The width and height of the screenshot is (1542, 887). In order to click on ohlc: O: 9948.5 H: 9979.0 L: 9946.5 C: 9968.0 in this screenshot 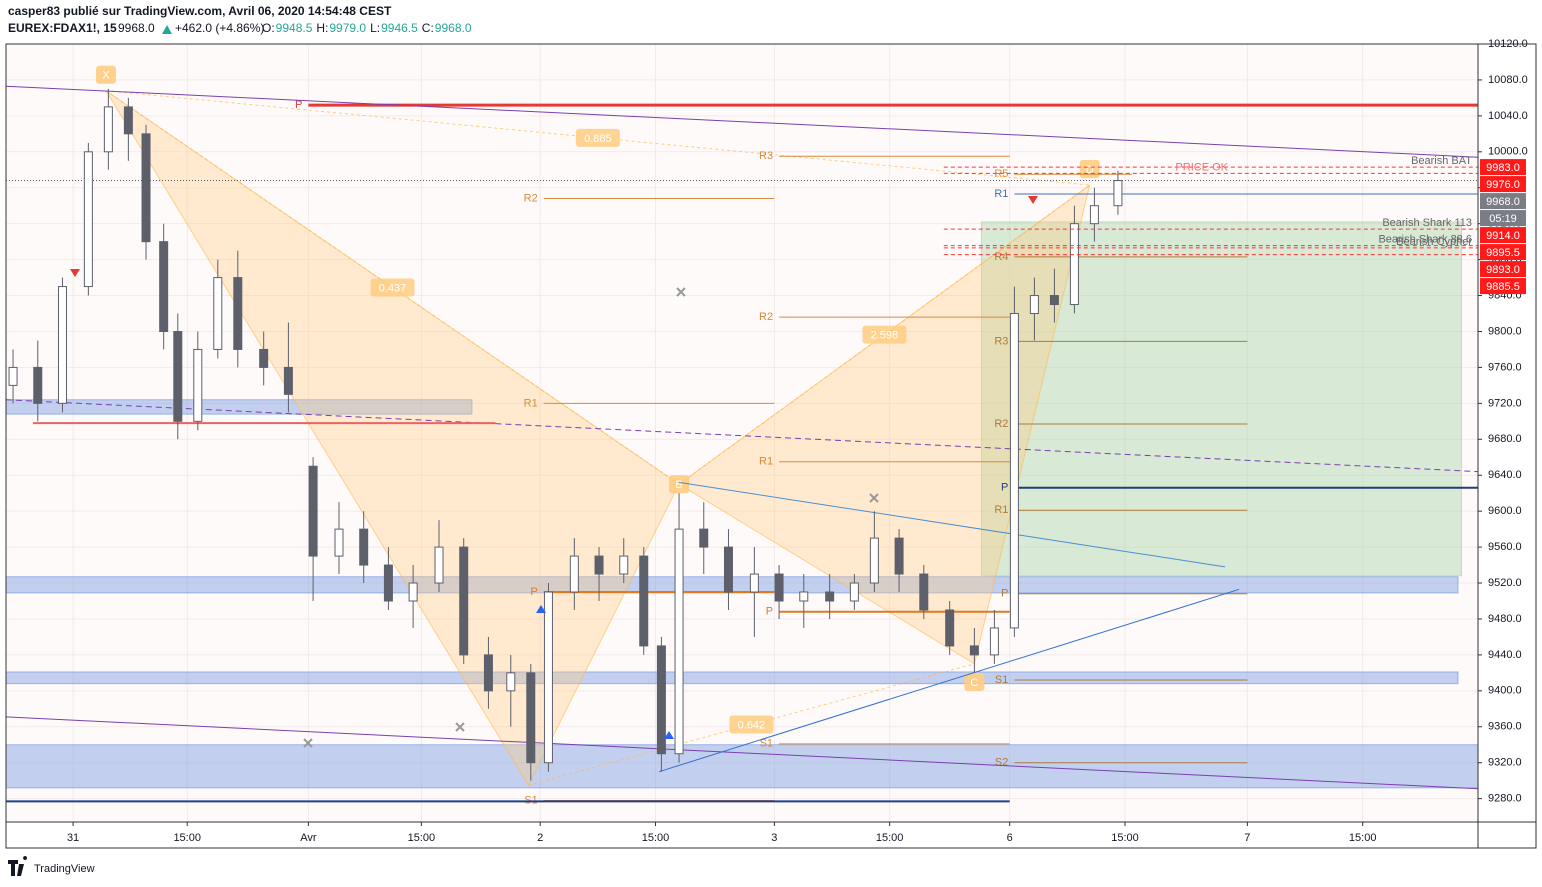, I will do `click(367, 28)`.